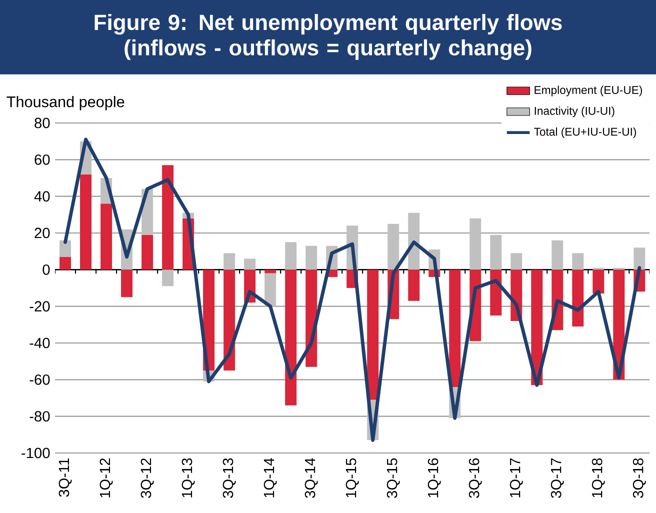  Describe the element at coordinates (46, 269) in the screenshot. I see `y-tick-label: 0` at that location.